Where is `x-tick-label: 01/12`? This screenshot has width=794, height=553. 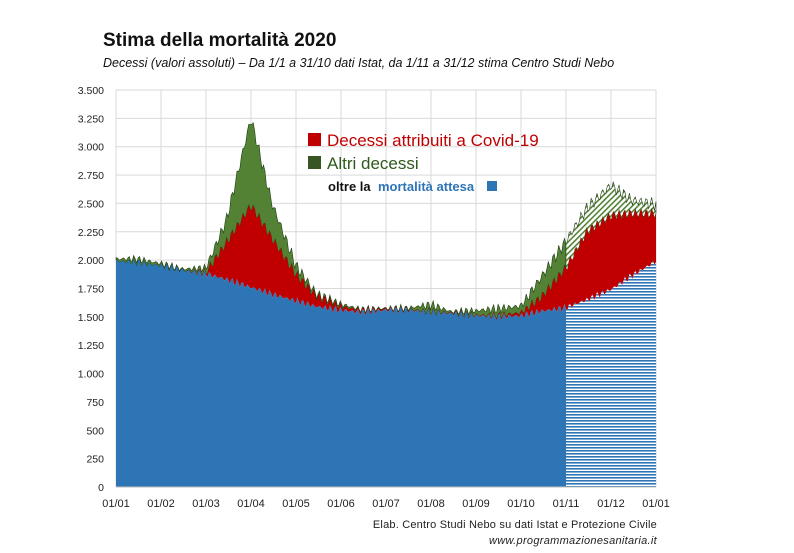
x-tick-label: 01/12 is located at coordinates (611, 504).